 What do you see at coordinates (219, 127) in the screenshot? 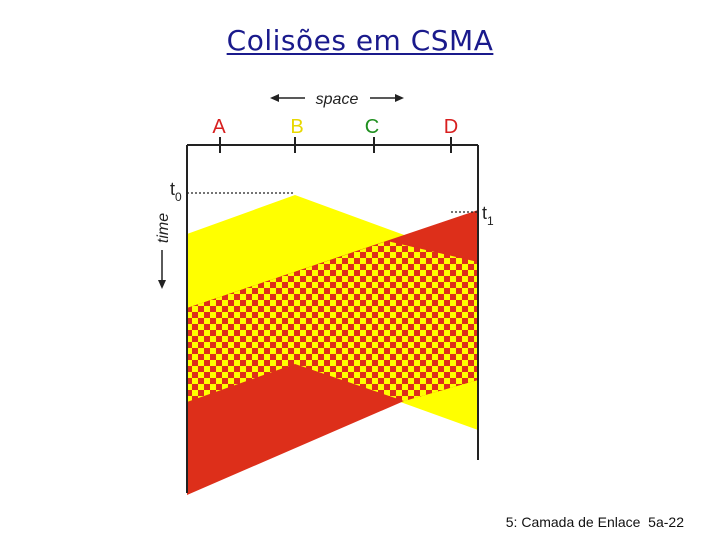
I see `station-label-a: A` at bounding box center [219, 127].